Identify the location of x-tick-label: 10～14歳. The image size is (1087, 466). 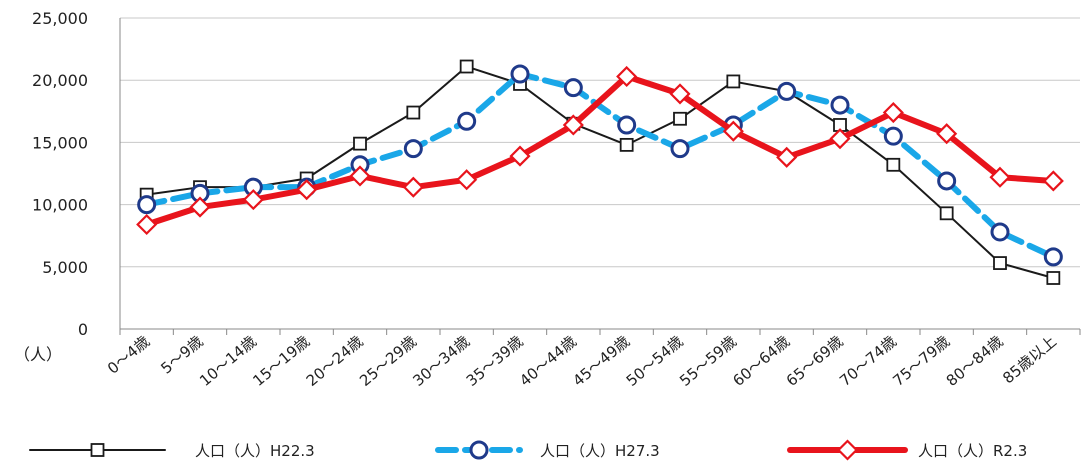
(228, 361).